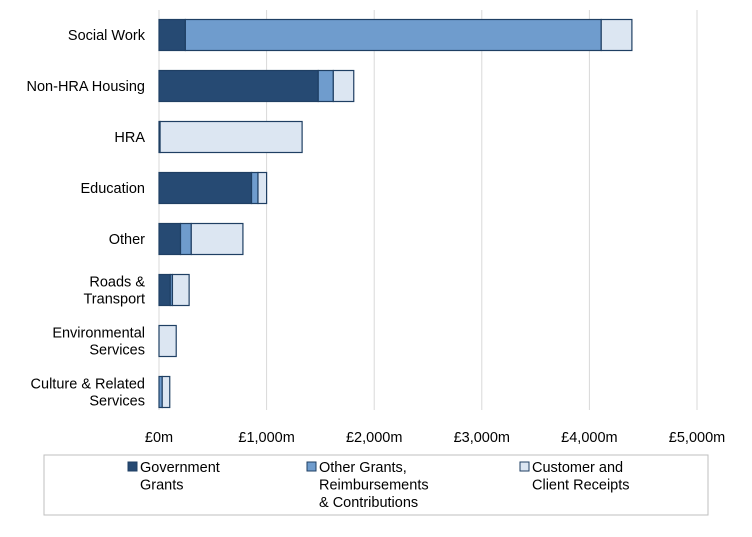 The width and height of the screenshot is (752, 537). What do you see at coordinates (311, 466) in the screenshot?
I see `legend-swatch-other-grants-reimbursements-and-contributions` at bounding box center [311, 466].